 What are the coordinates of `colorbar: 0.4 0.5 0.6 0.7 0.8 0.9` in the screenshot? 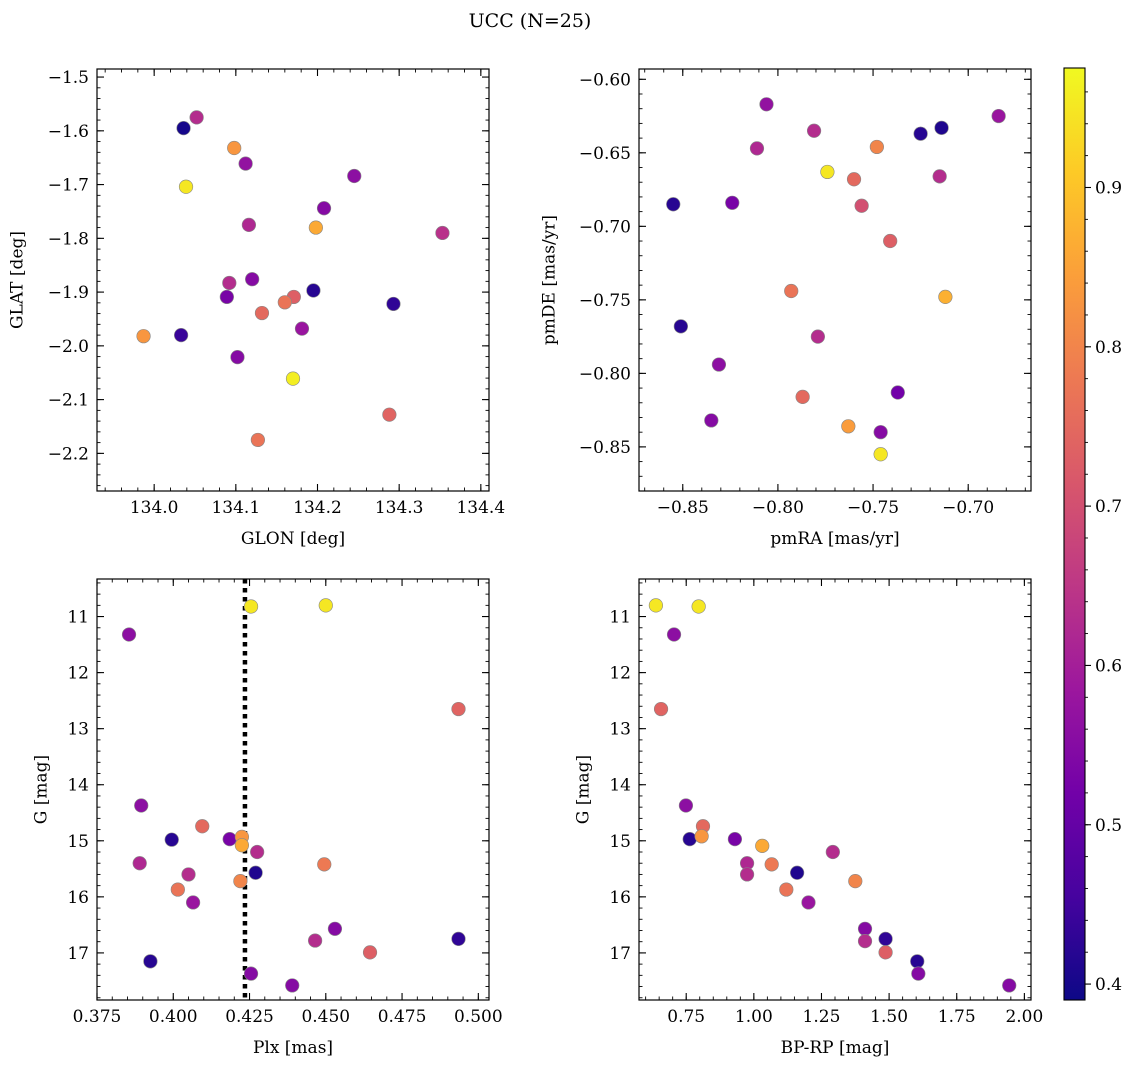 It's located at (1092, 534).